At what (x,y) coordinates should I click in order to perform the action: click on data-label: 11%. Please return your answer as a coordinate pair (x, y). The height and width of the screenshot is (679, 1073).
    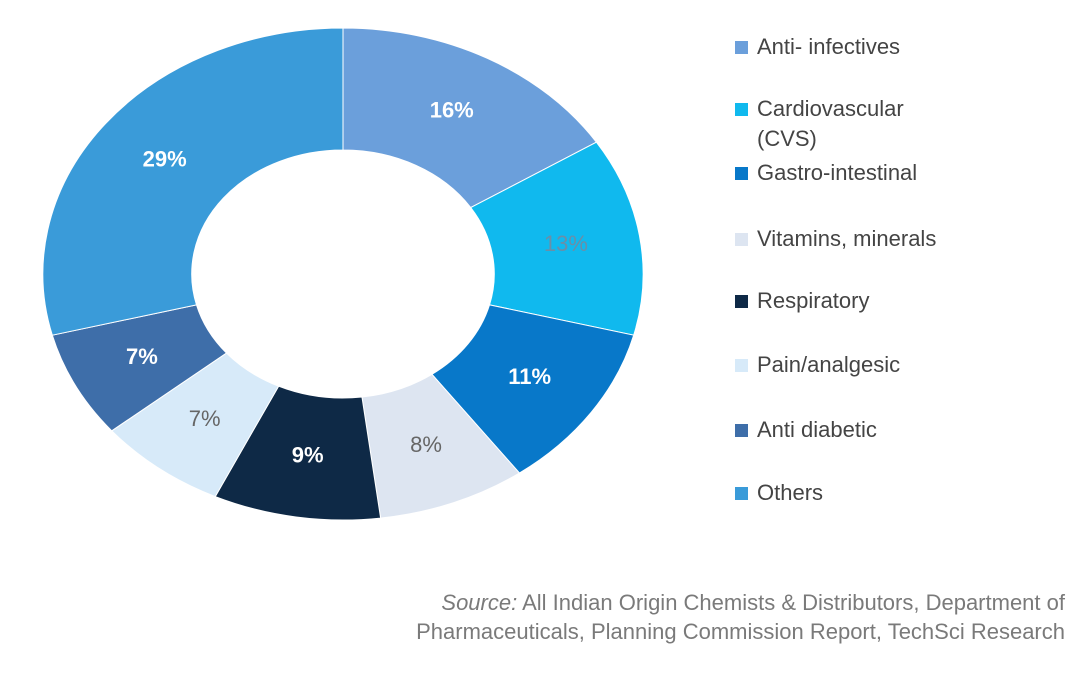
    Looking at the image, I should click on (529, 376).